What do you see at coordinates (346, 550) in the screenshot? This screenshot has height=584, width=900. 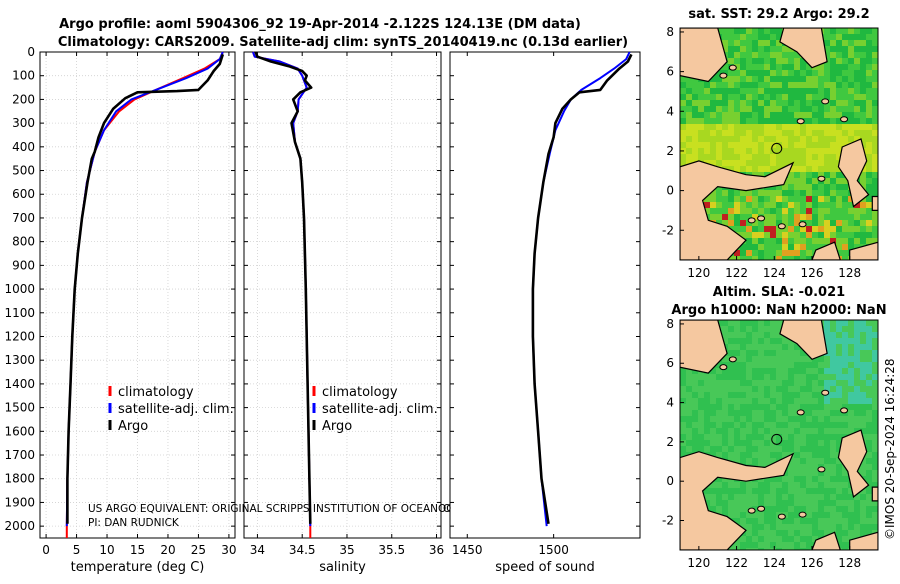 I see `salinity-xtick-label: 35` at bounding box center [346, 550].